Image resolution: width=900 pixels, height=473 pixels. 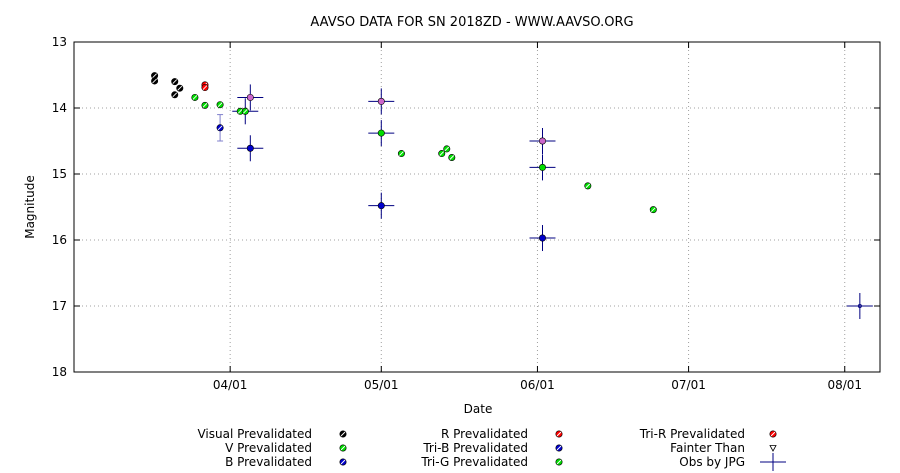 I want to click on legend-symbol-triangle, so click(x=773, y=448).